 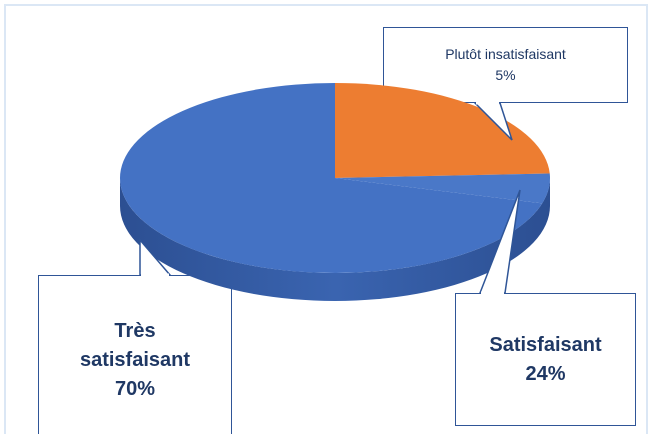 I want to click on data-label: Très satisfaisant 70%, so click(x=135, y=354).